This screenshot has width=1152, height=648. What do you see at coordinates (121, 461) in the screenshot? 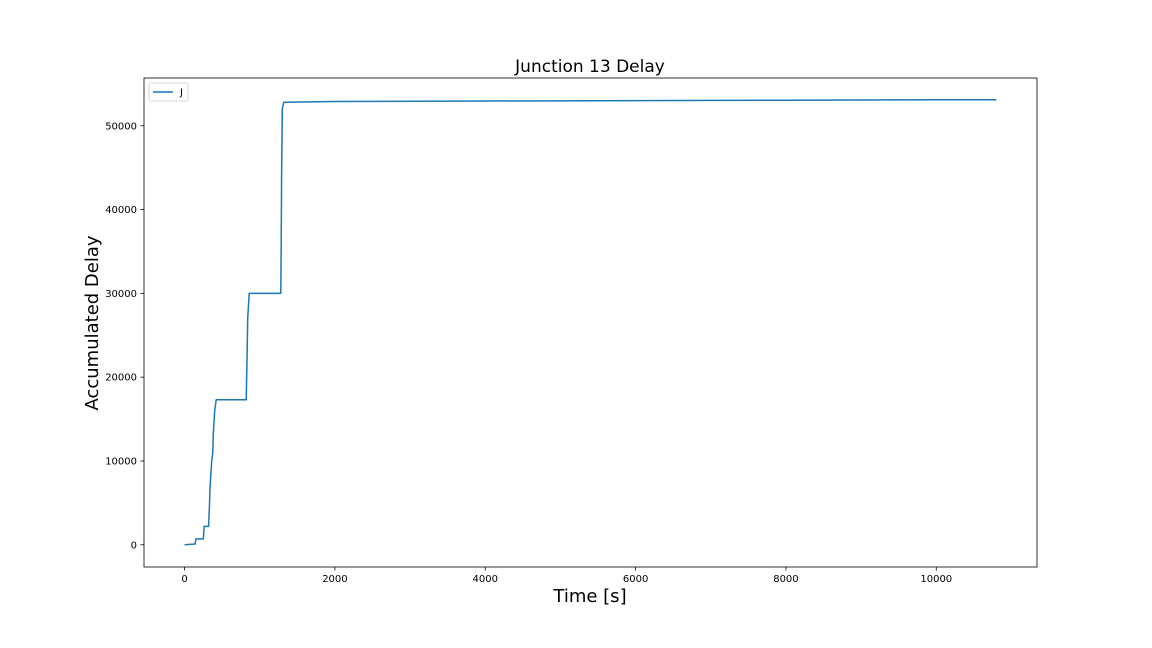
I see `y-tick-label: 10000` at bounding box center [121, 461].